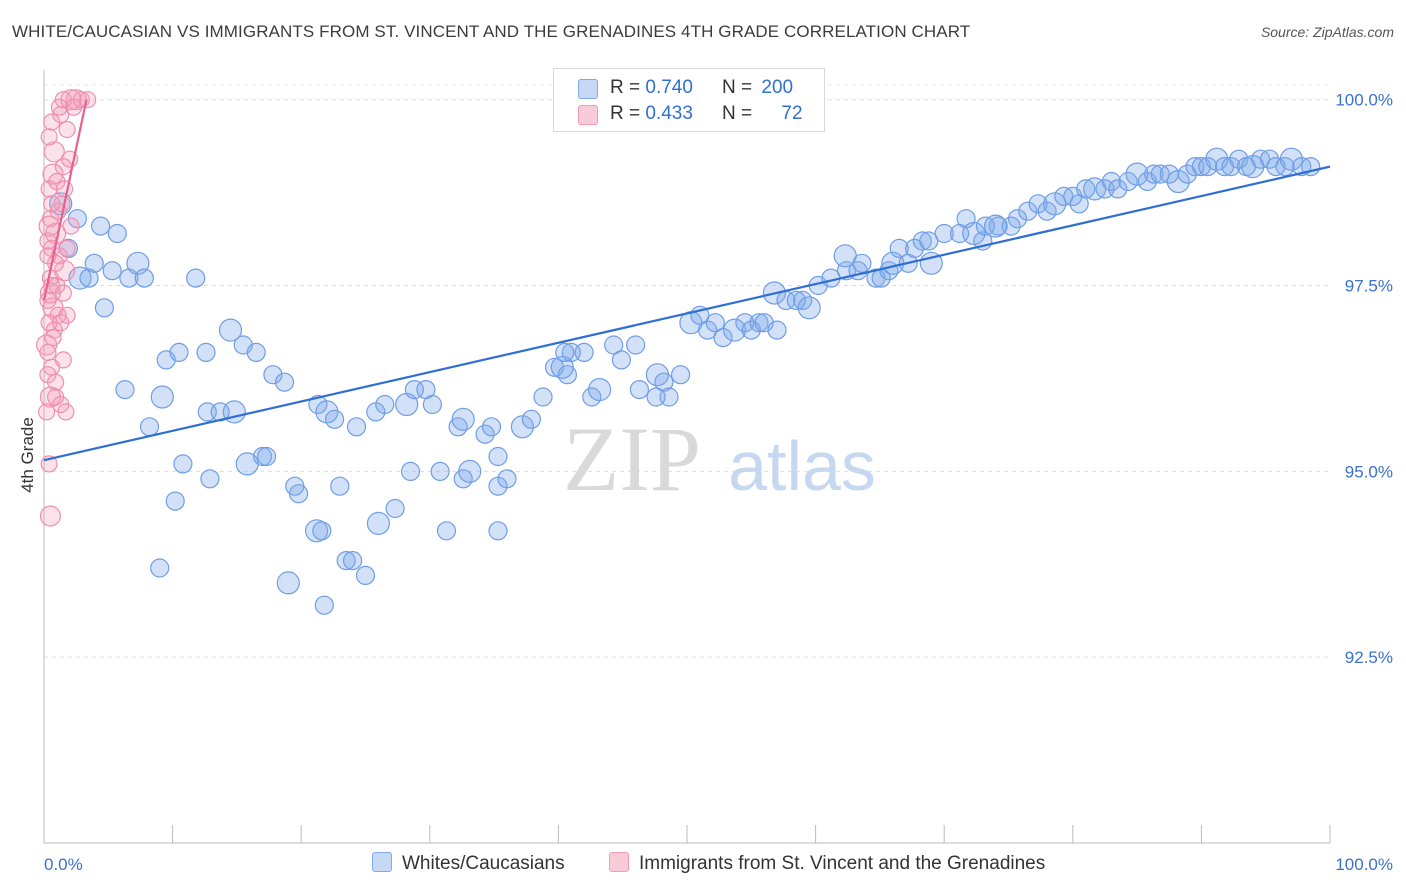  I want to click on legend-r-value: 0.433, so click(669, 113).